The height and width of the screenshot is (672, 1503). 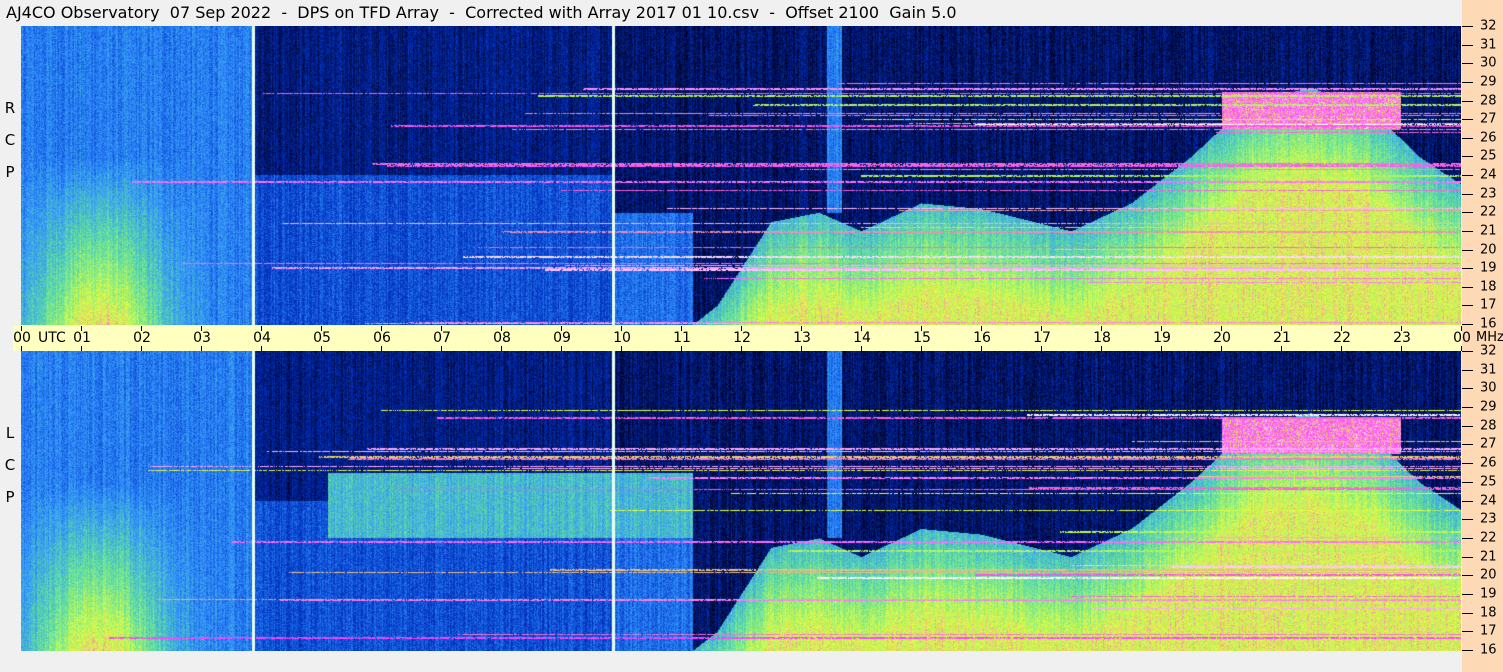 What do you see at coordinates (682, 338) in the screenshot?
I see `x-tick-label: 11` at bounding box center [682, 338].